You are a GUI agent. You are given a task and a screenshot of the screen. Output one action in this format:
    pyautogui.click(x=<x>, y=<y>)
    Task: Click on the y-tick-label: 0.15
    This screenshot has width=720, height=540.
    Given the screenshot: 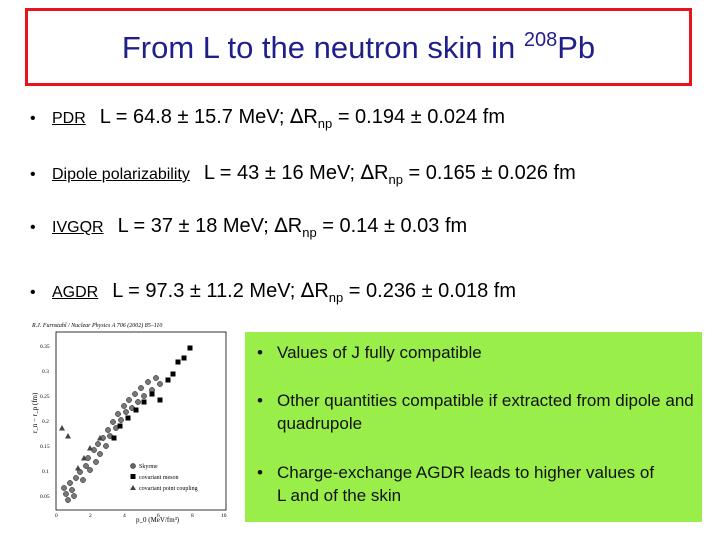 What is the action you would take?
    pyautogui.click(x=45, y=447)
    